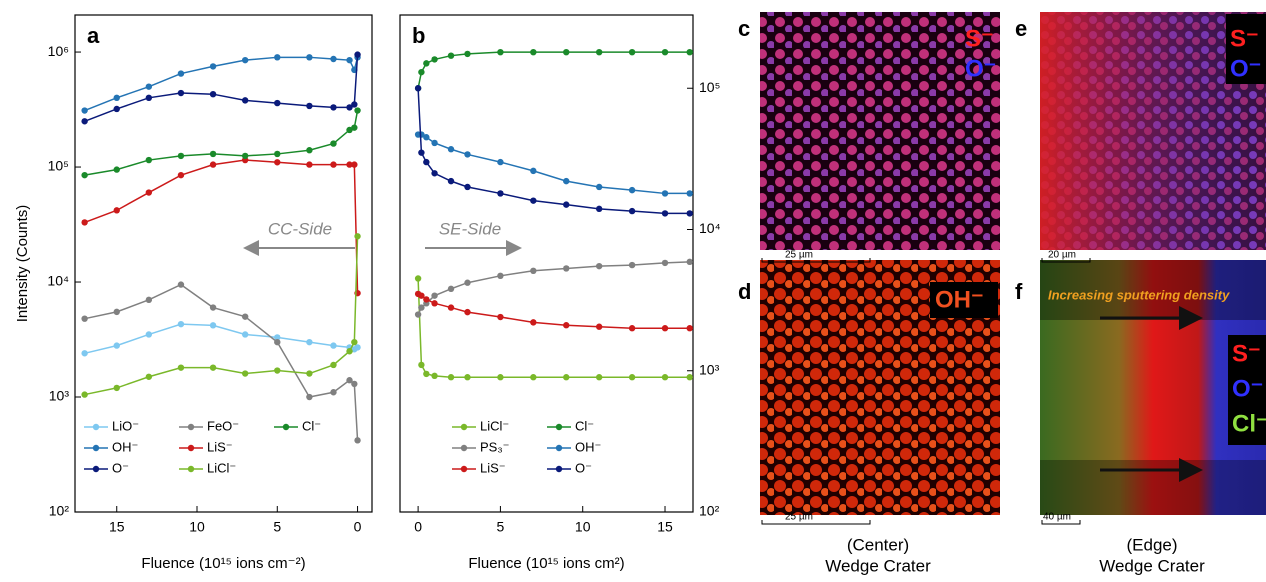 The width and height of the screenshot is (1266, 582). What do you see at coordinates (1244, 38) in the screenshot?
I see `image-label: S⁻` at bounding box center [1244, 38].